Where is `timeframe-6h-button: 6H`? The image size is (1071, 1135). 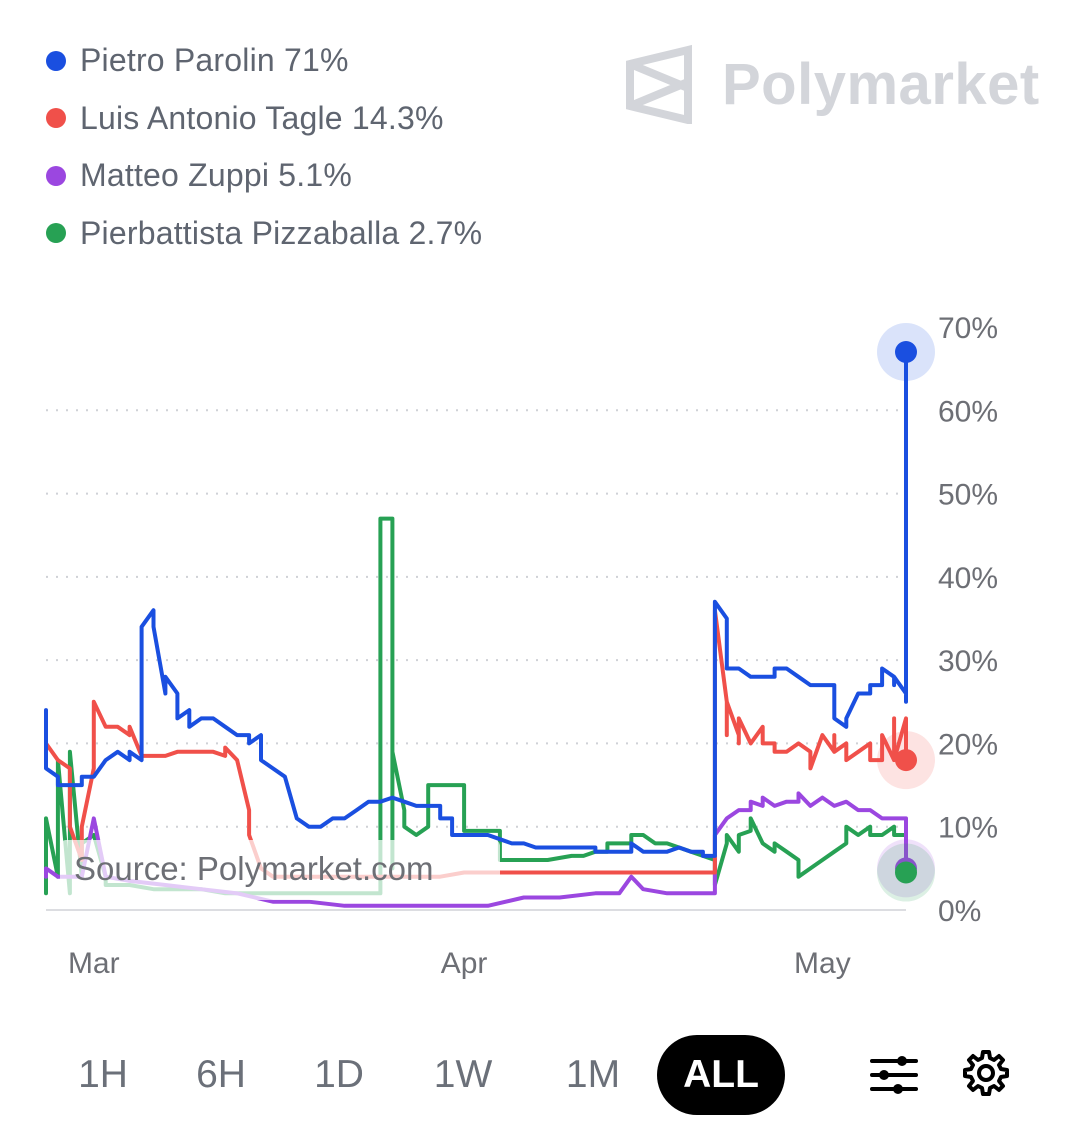 timeframe-6h-button: 6H is located at coordinates (221, 1074).